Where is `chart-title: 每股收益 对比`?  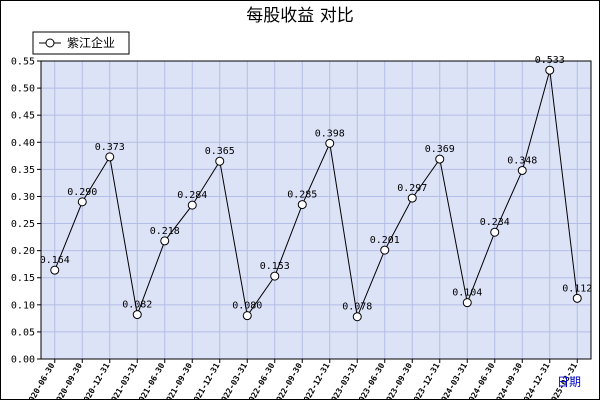 chart-title: 每股收益 对比 is located at coordinates (299, 16).